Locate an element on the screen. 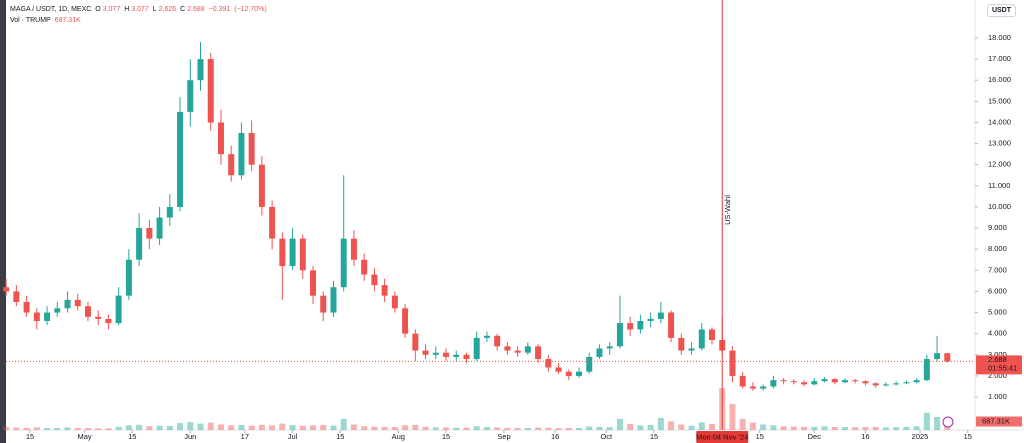 Image resolution: width=1024 pixels, height=443 pixels. y-tick-label: 11.000 is located at coordinates (999, 185).